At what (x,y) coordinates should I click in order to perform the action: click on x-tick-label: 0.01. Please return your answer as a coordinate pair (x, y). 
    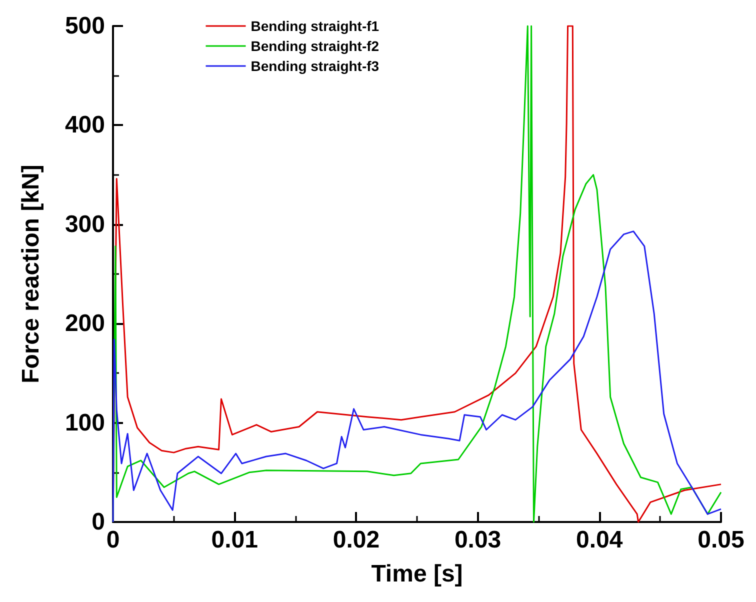
    Looking at the image, I should click on (234, 540).